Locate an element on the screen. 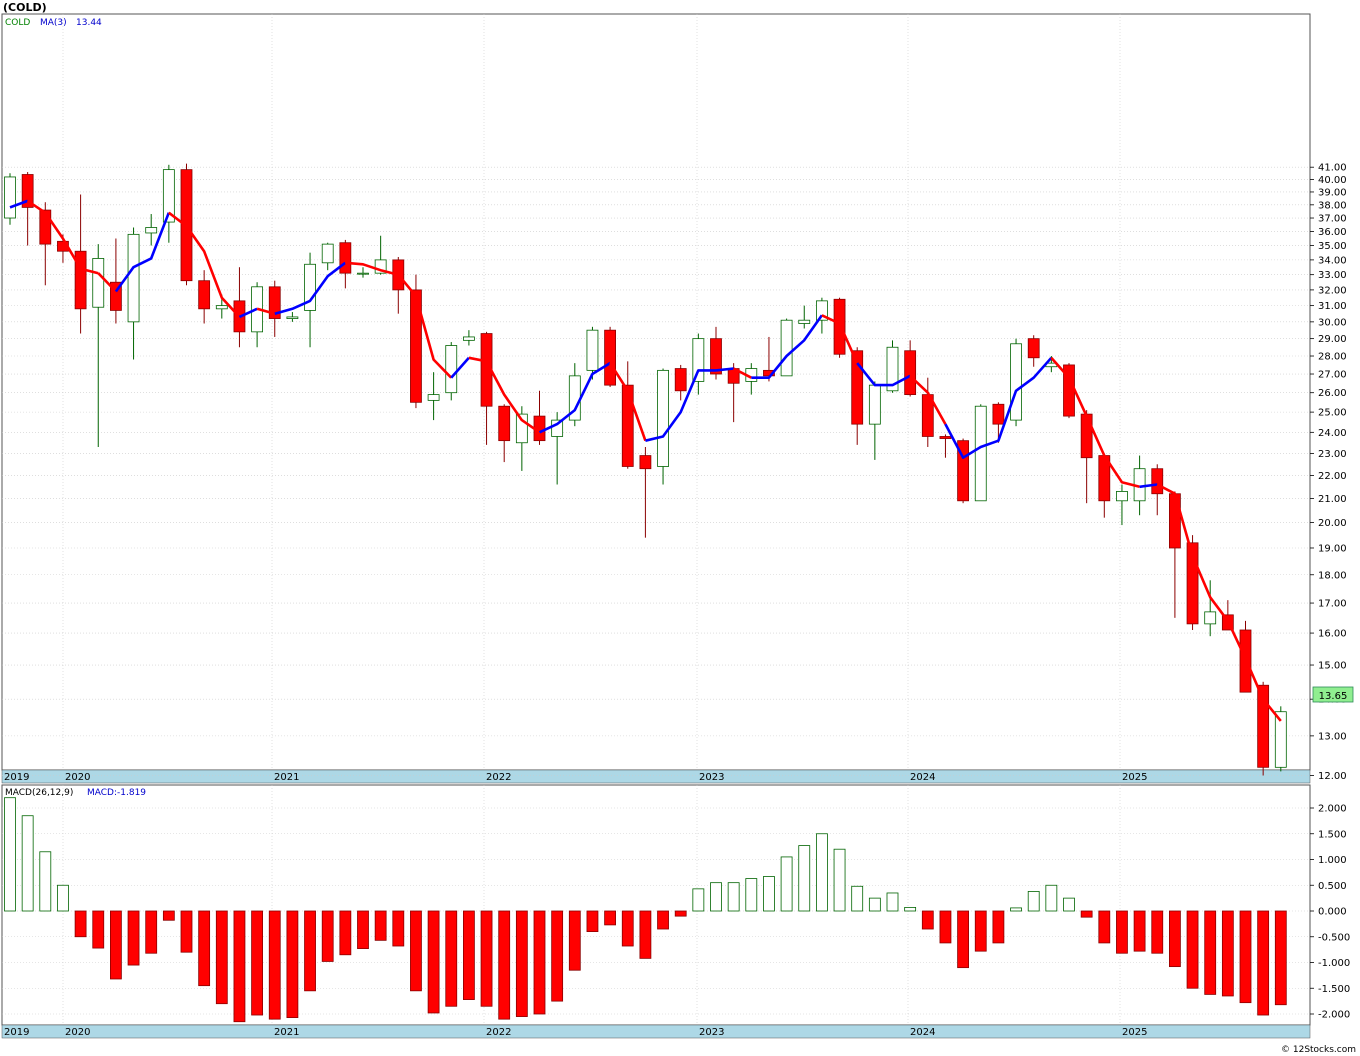 Image resolution: width=1360 pixels, height=1056 pixels. macd-title: MACD(26,12,9) is located at coordinates (39, 793).